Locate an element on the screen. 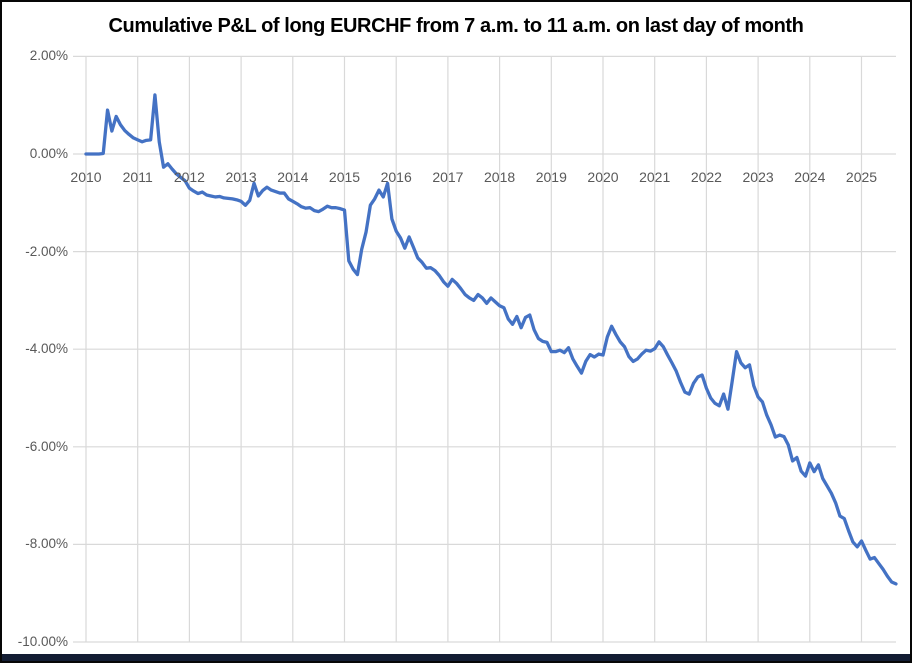  y-axis-tick-label: 2.00% is located at coordinates (48, 56).